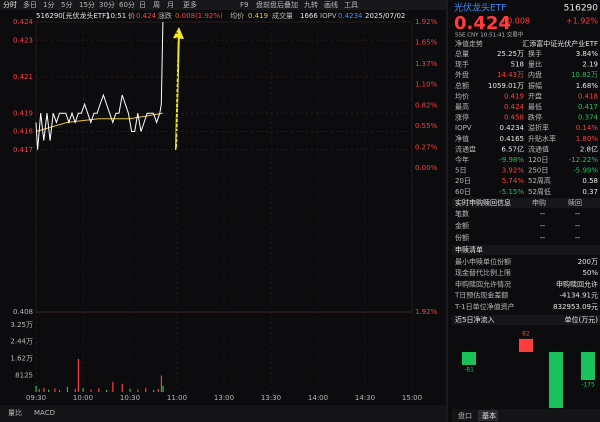 Image resolution: width=600 pixels, height=422 pixels. I want to click on stat-label: 换手, so click(535, 53).